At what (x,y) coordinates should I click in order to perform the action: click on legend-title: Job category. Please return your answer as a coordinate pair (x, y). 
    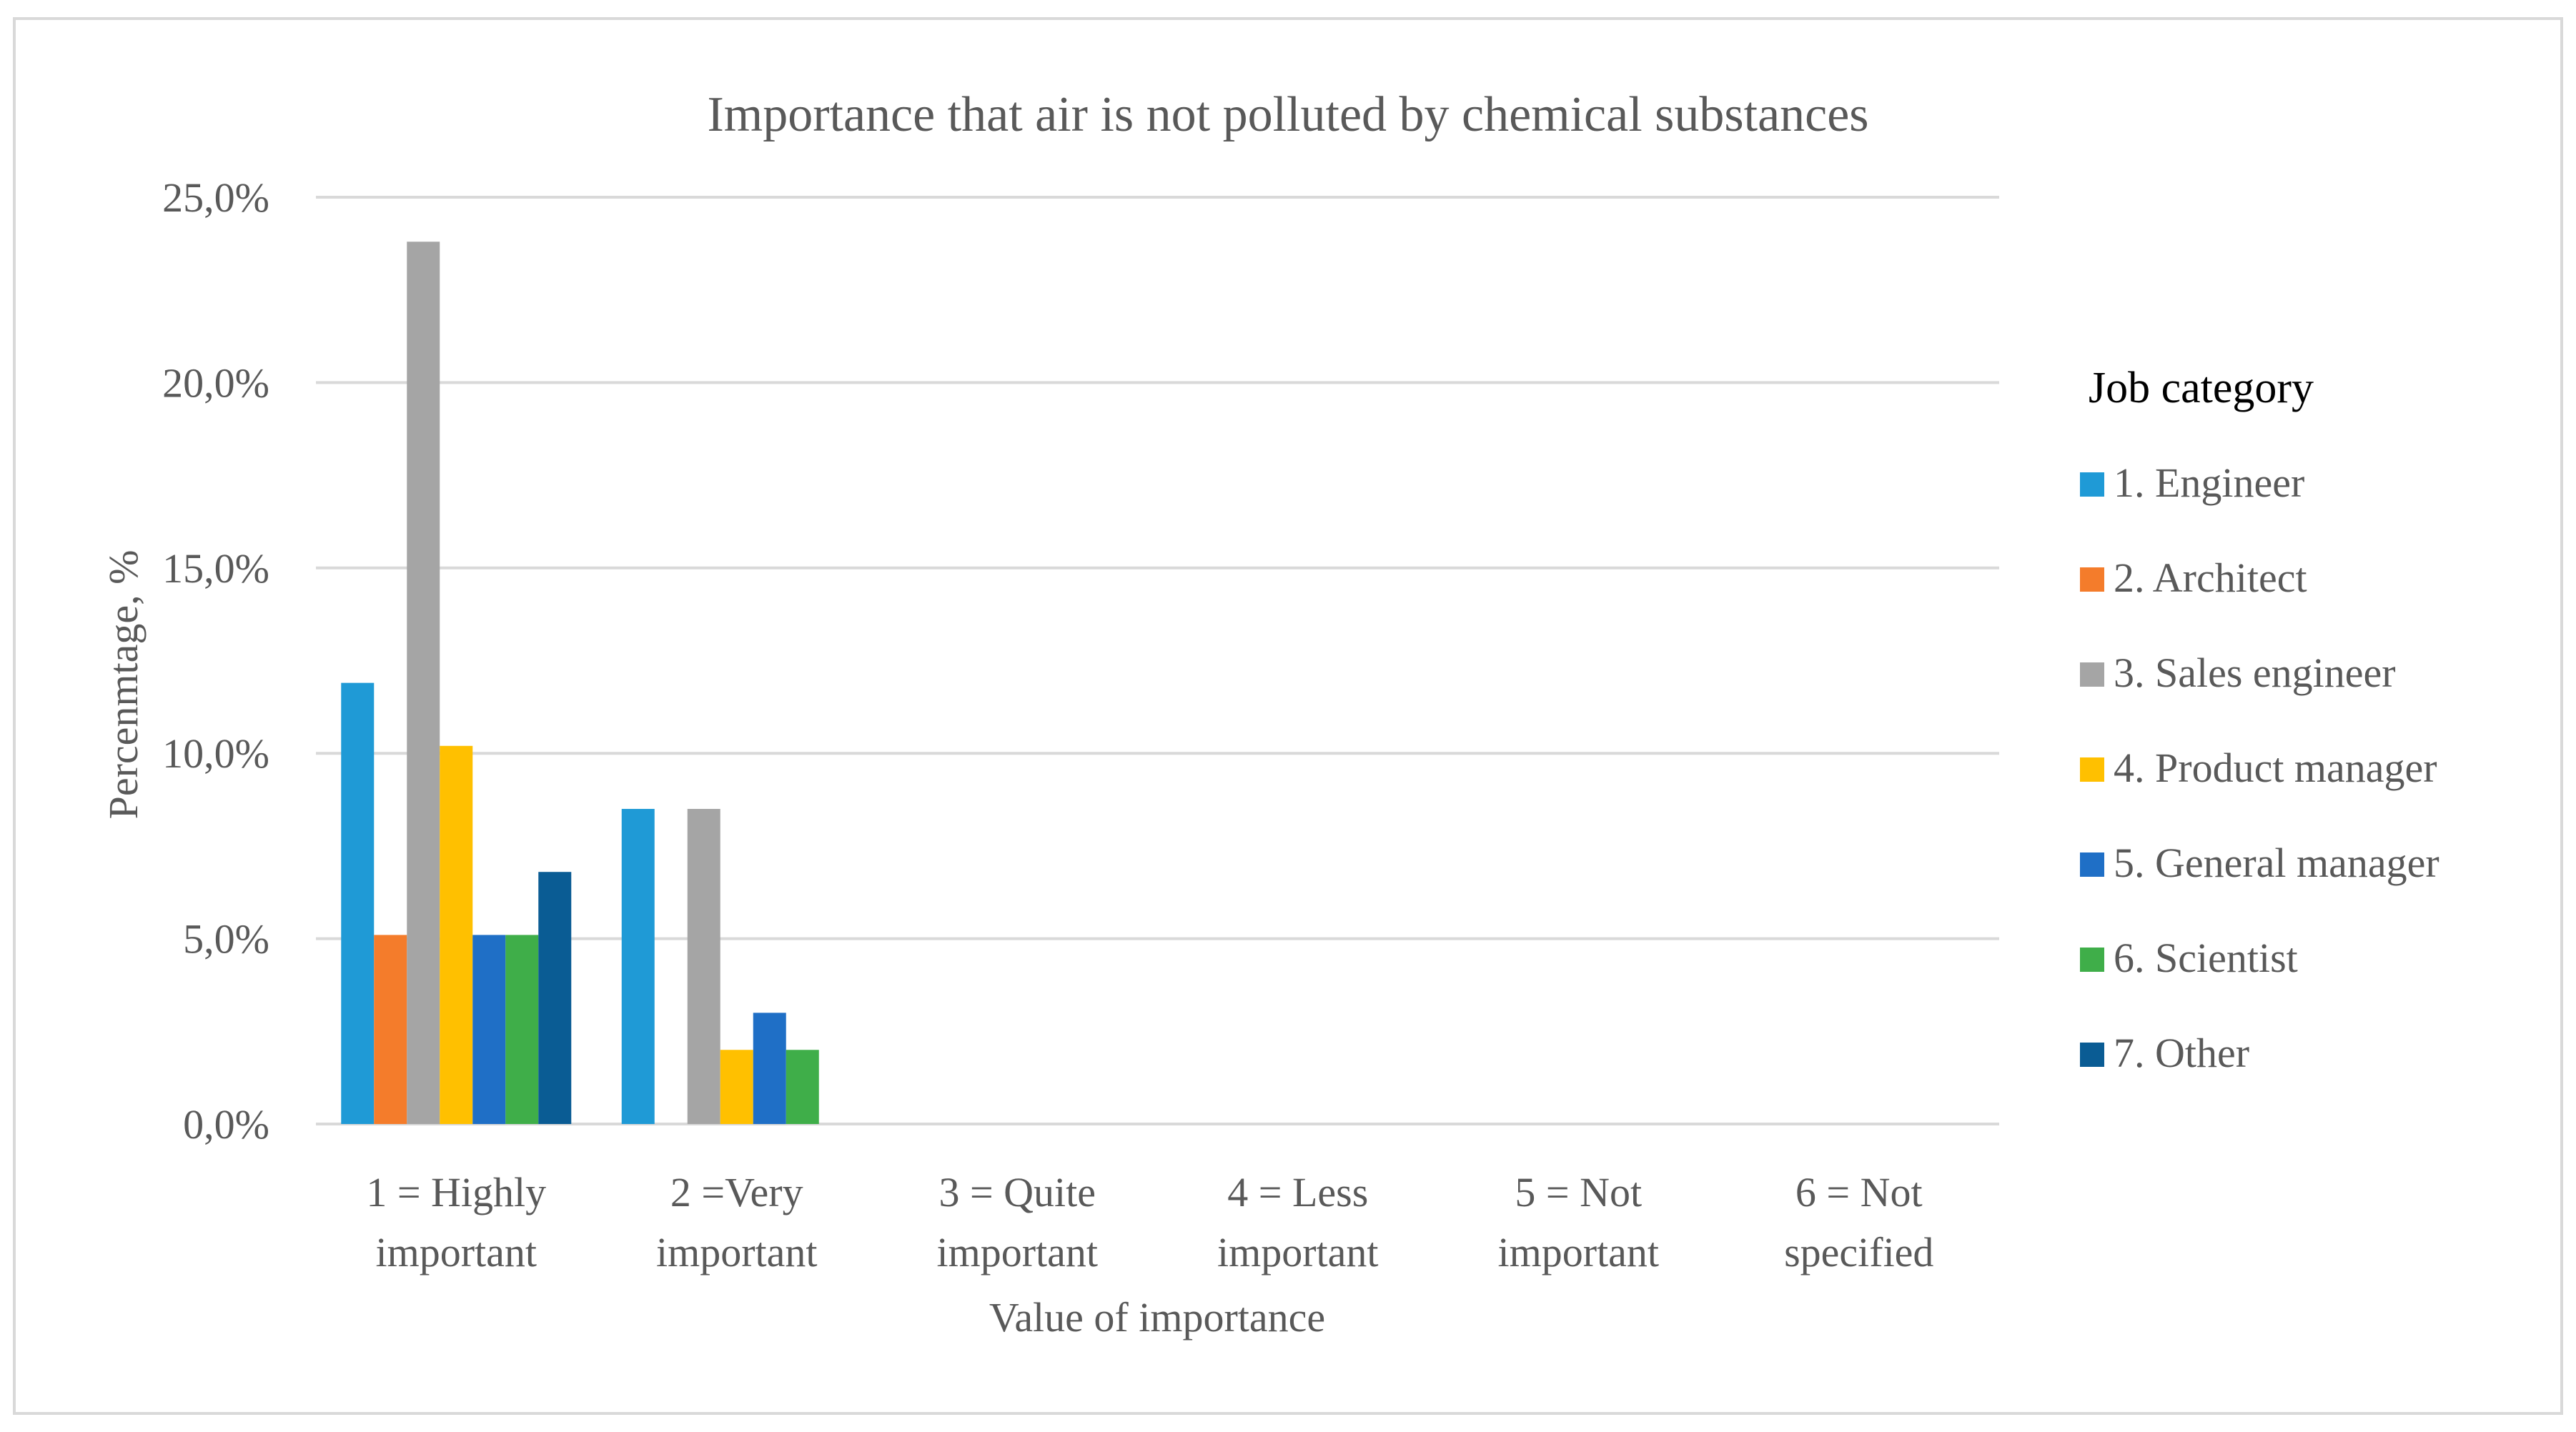
    Looking at the image, I should click on (2202, 388).